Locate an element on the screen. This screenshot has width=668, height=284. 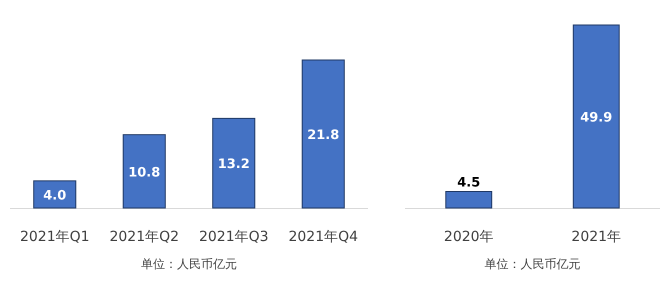
data-label: 13.2 is located at coordinates (234, 164).